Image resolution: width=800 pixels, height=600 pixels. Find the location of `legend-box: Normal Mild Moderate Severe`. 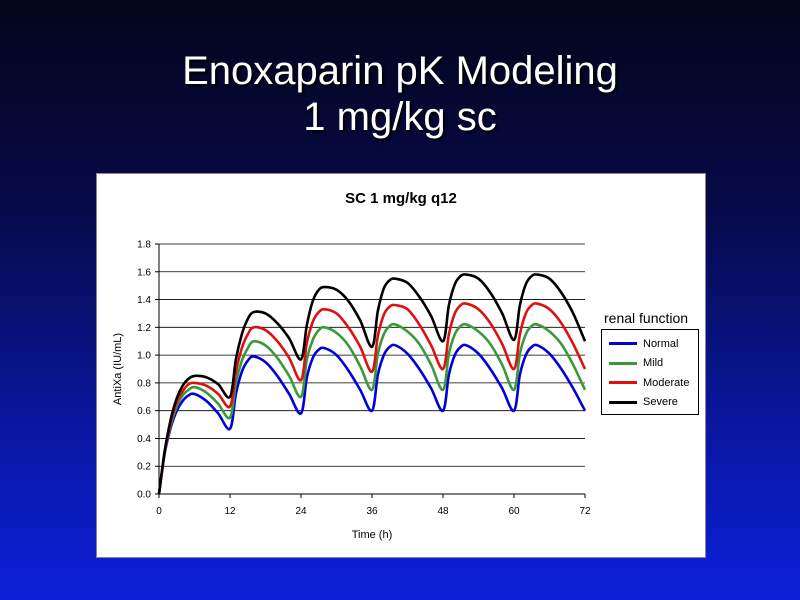

legend-box: Normal Mild Moderate Severe is located at coordinates (650, 372).